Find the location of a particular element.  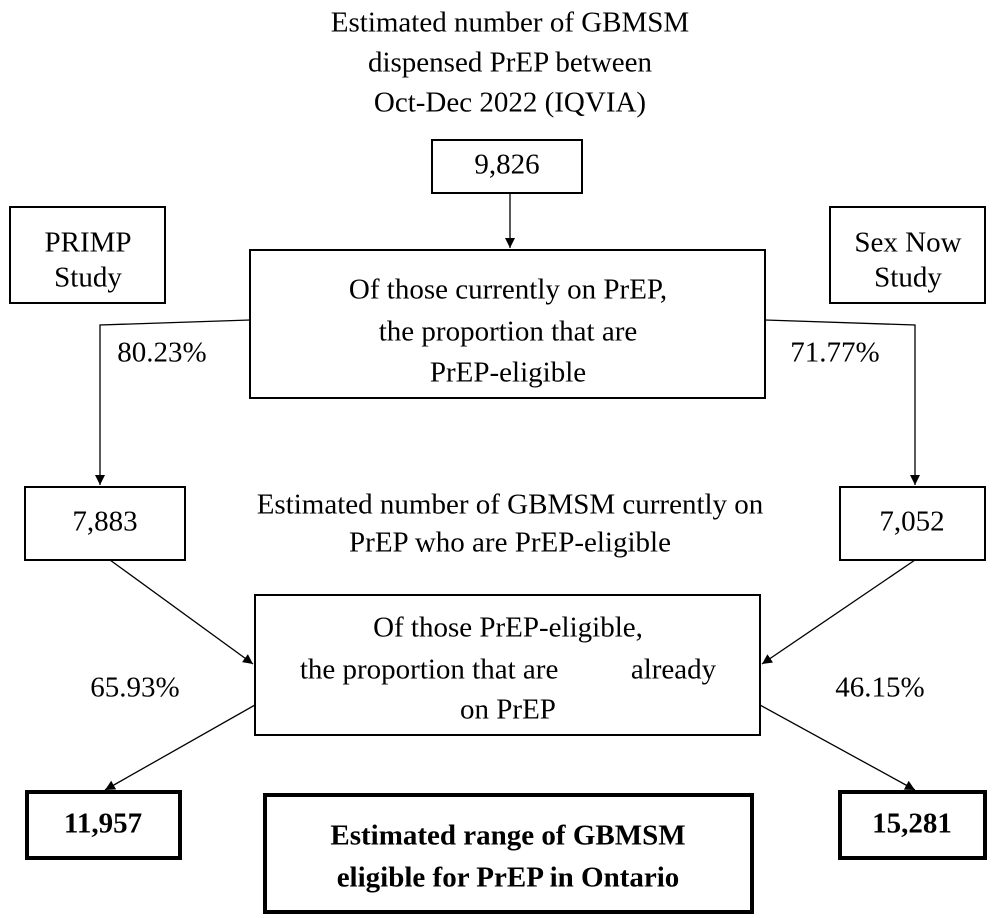

node-label: 7,883 is located at coordinates (104, 522).